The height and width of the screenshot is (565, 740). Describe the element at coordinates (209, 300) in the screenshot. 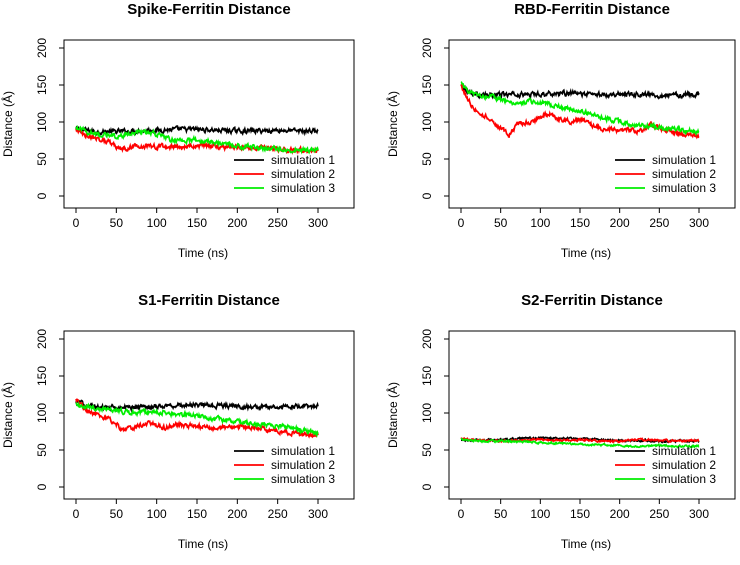

I see `chart-title: S1-Ferritin Distance` at that location.